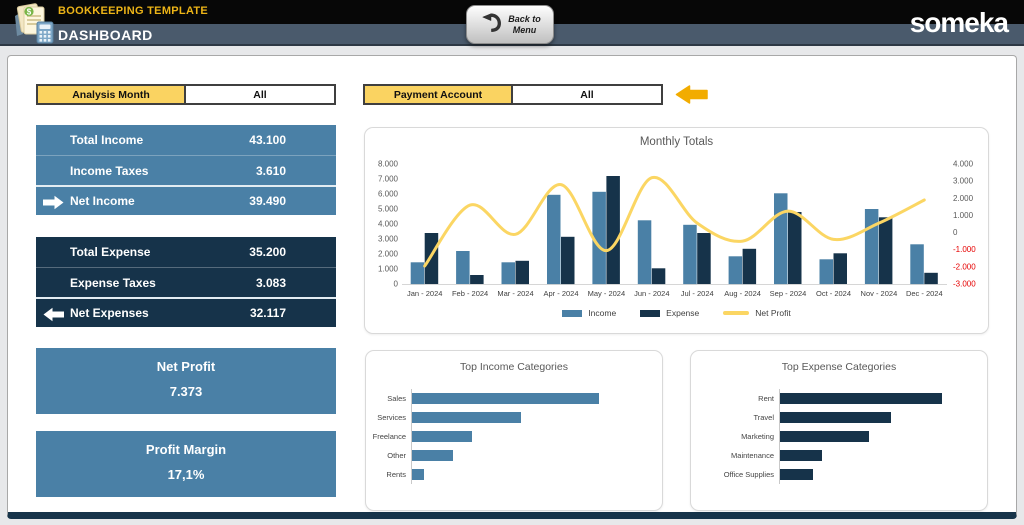  What do you see at coordinates (186, 449) in the screenshot?
I see `profit-margin-label: Profit Margin` at bounding box center [186, 449].